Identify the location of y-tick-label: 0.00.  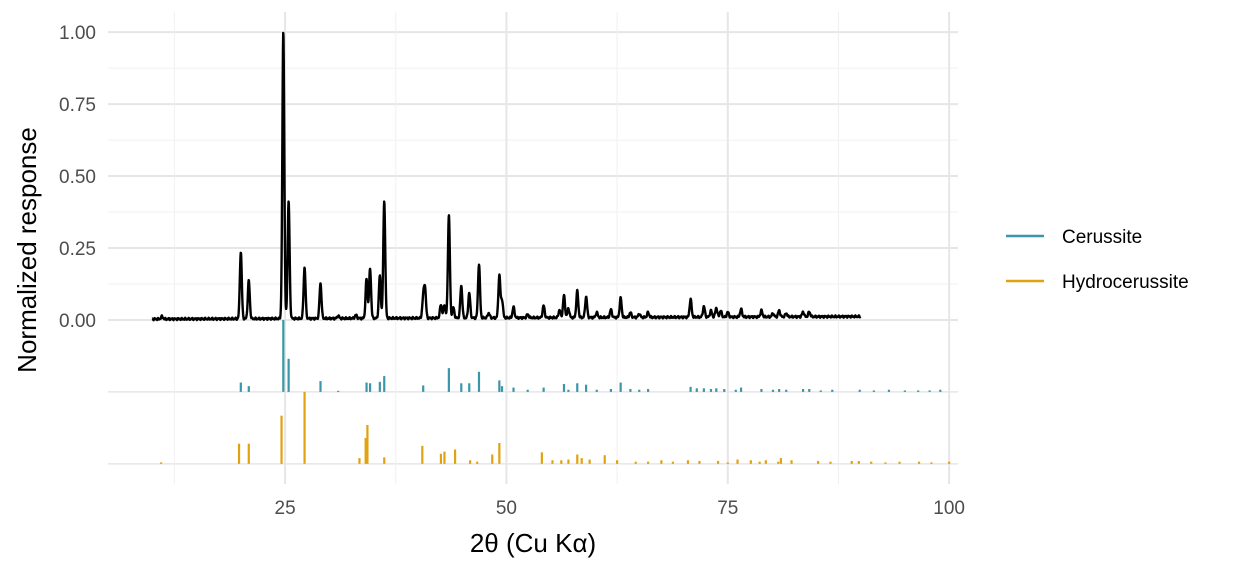
(77, 321).